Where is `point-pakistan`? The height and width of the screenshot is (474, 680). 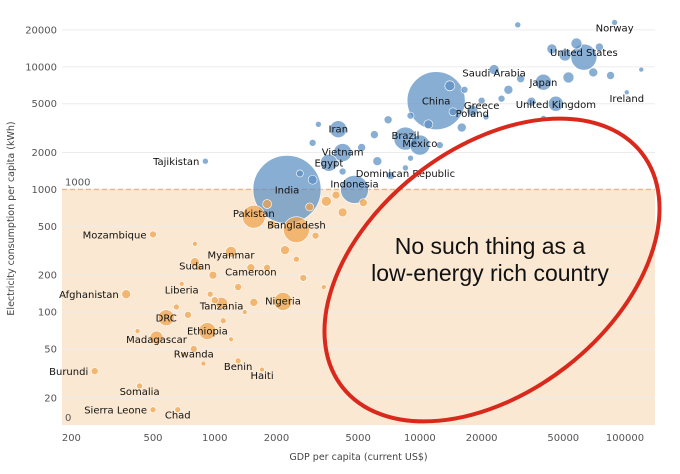 point-pakistan is located at coordinates (254, 216).